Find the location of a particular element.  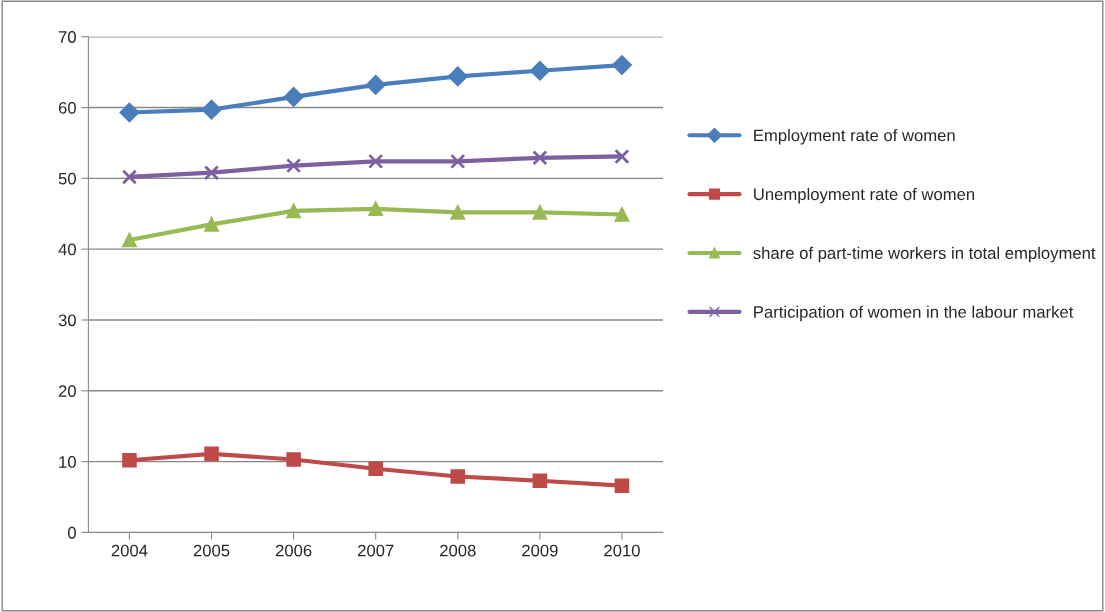

x-tick-label: 2009 is located at coordinates (540, 550).